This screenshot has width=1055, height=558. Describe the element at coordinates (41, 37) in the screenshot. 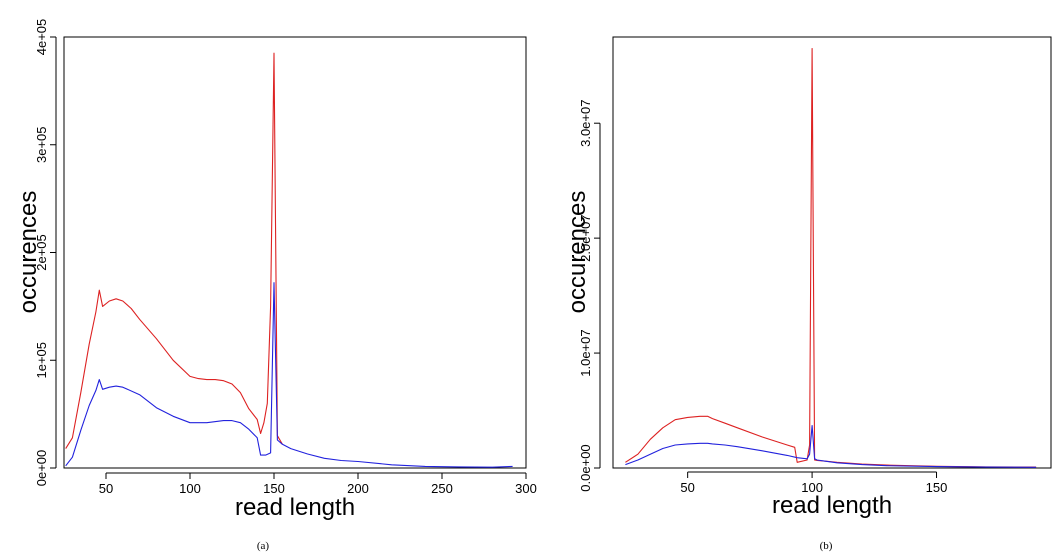

I see `y-tick-label: 4e+05` at that location.